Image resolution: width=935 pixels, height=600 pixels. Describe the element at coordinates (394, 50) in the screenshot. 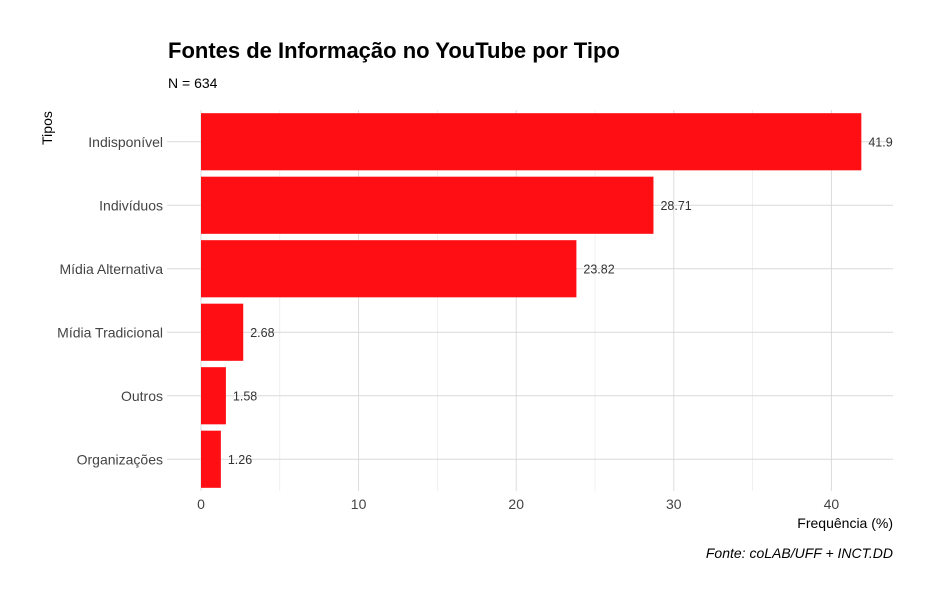

I see `chart-title: Fontes de Informação no YouTube por Tipo` at that location.